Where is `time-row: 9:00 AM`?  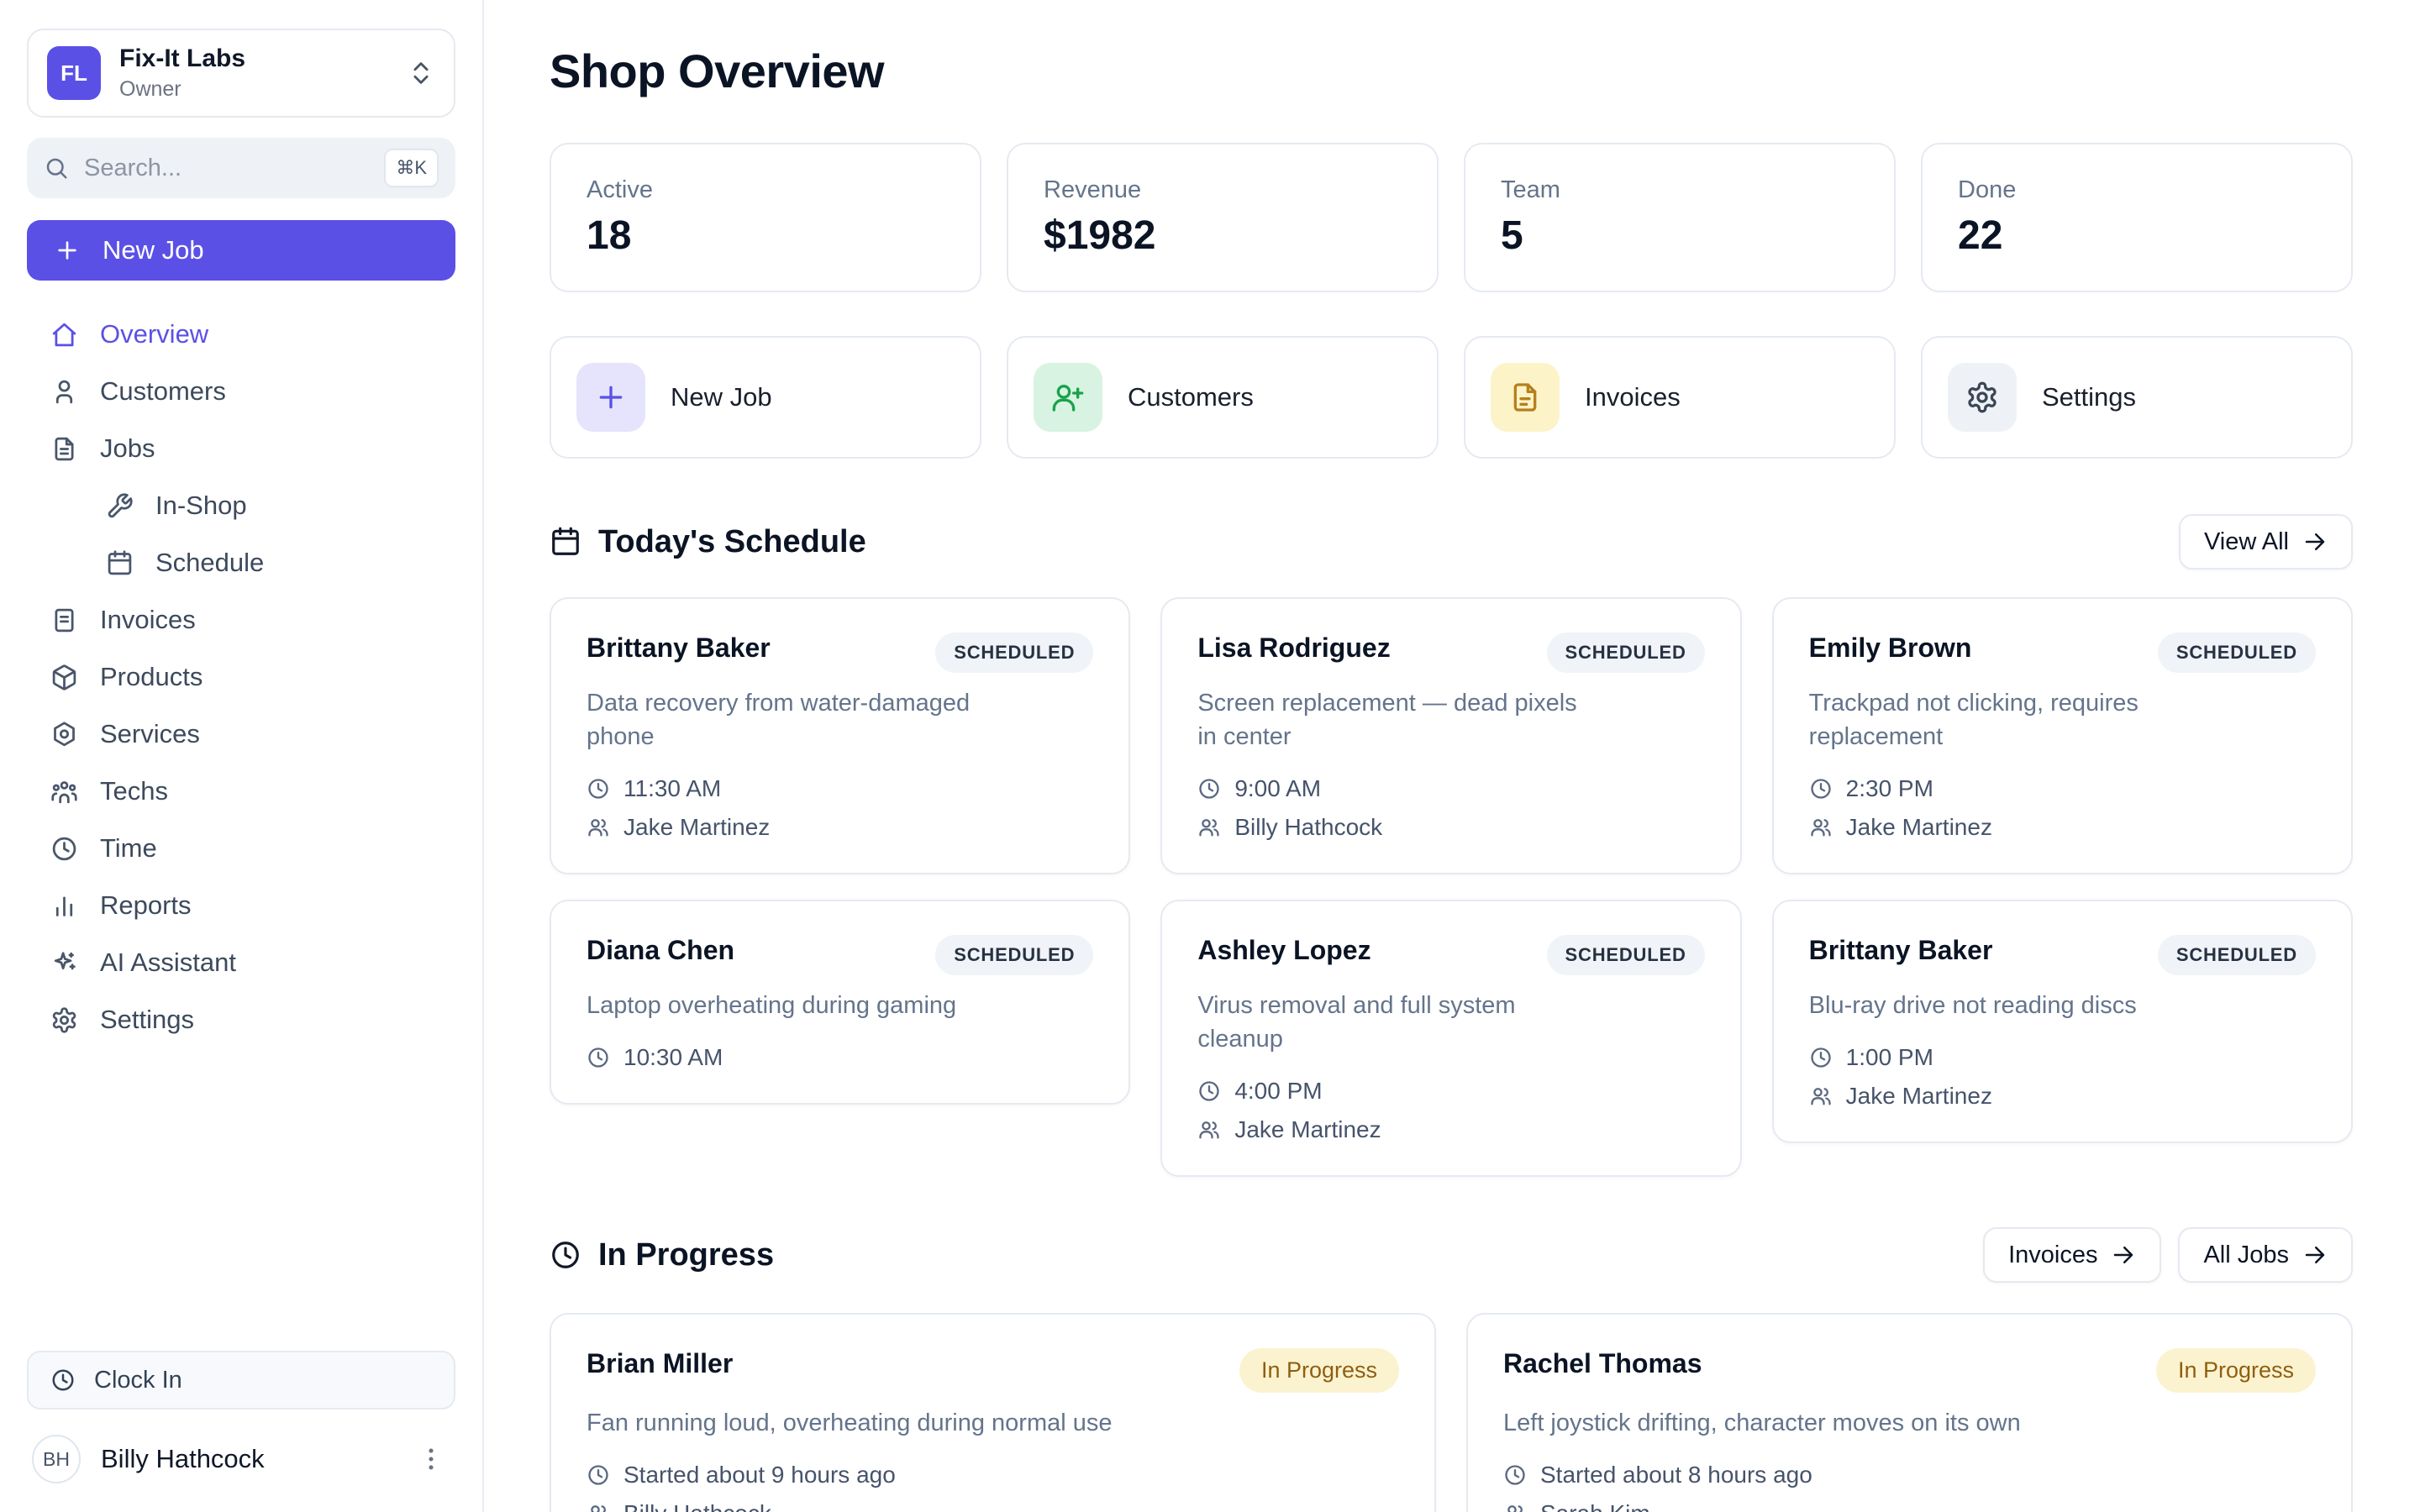
time-row: 9:00 AM is located at coordinates (1450, 789).